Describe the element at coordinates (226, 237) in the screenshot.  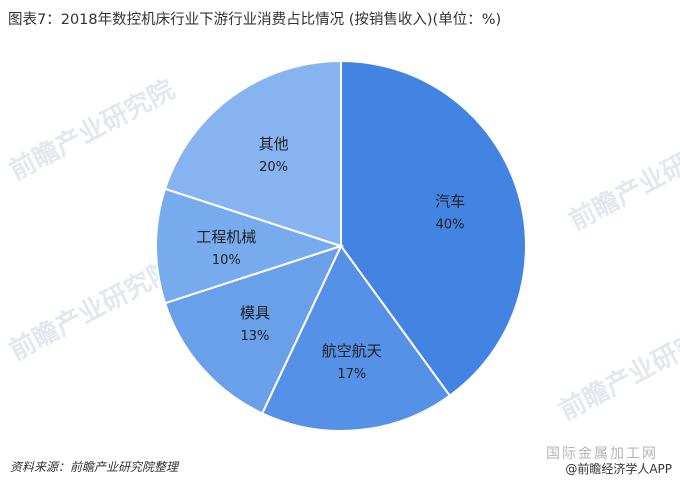
I see `slice-label: 工程机械` at that location.